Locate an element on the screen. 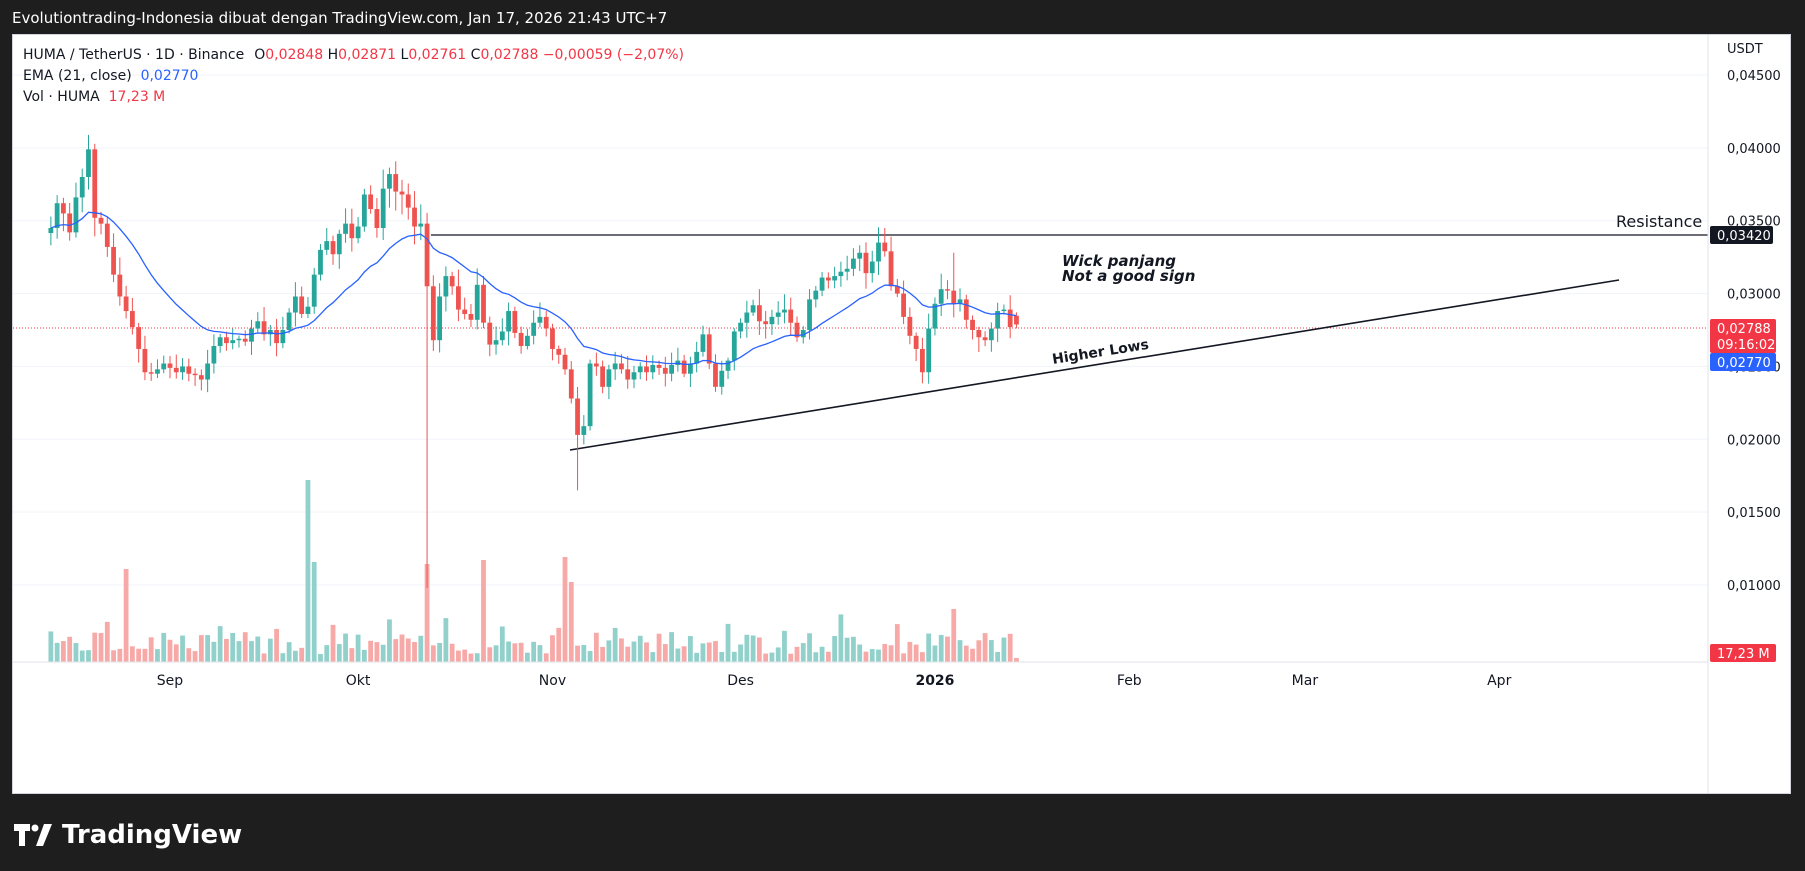 Image resolution: width=1805 pixels, height=871 pixels. volume-bars is located at coordinates (533, 571).